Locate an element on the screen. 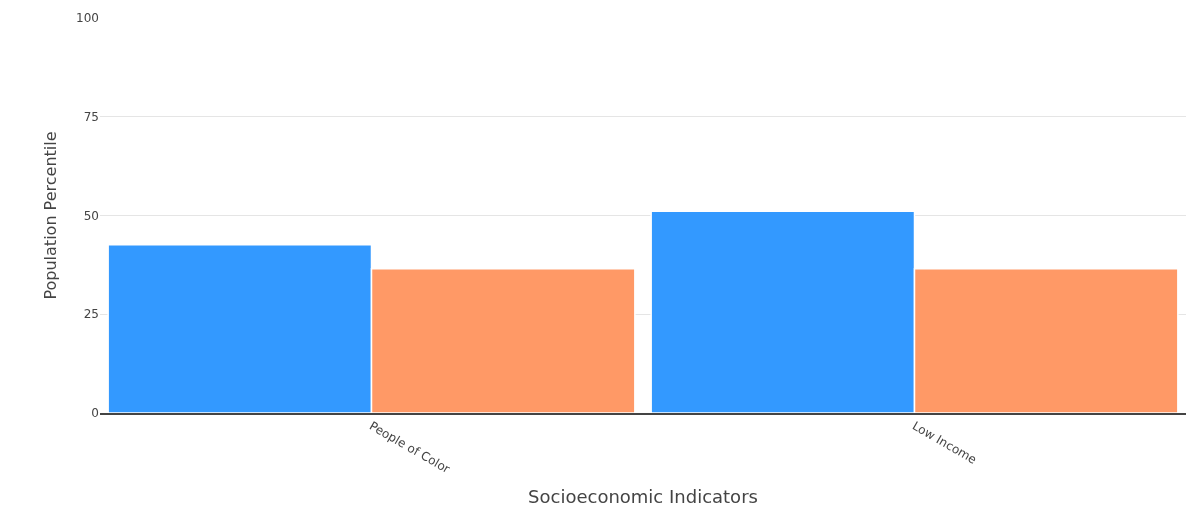  y-tick-label: 0 is located at coordinates (95, 413).